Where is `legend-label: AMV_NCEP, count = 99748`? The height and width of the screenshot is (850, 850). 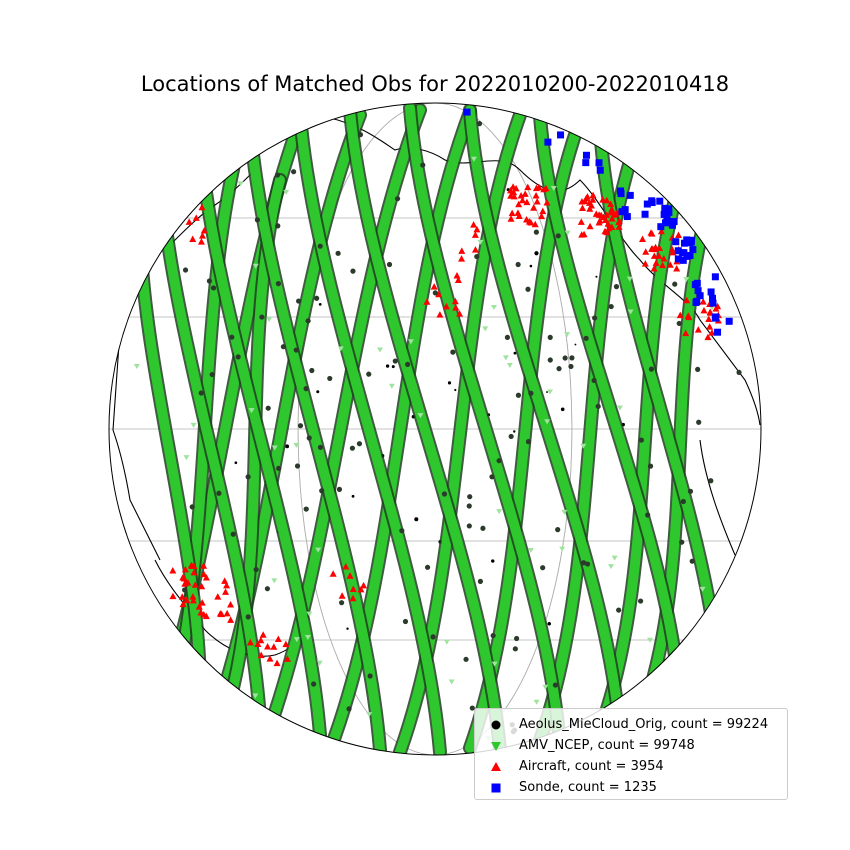 legend-label: AMV_NCEP, count = 99748 is located at coordinates (607, 745).